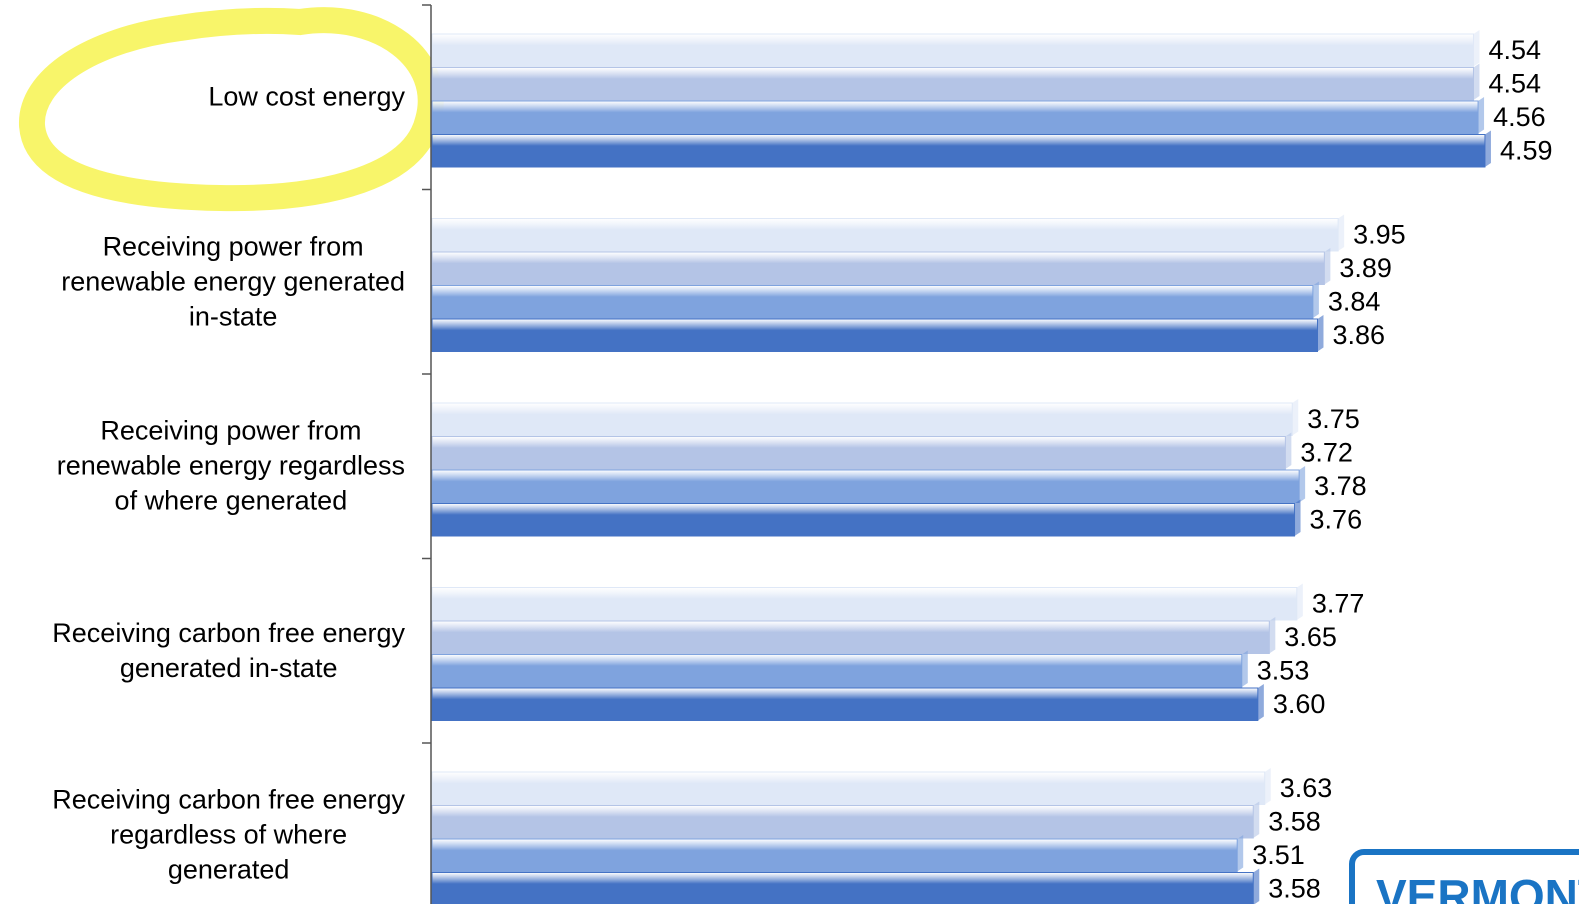  Describe the element at coordinates (1379, 234) in the screenshot. I see `value-label: 3.95` at that location.